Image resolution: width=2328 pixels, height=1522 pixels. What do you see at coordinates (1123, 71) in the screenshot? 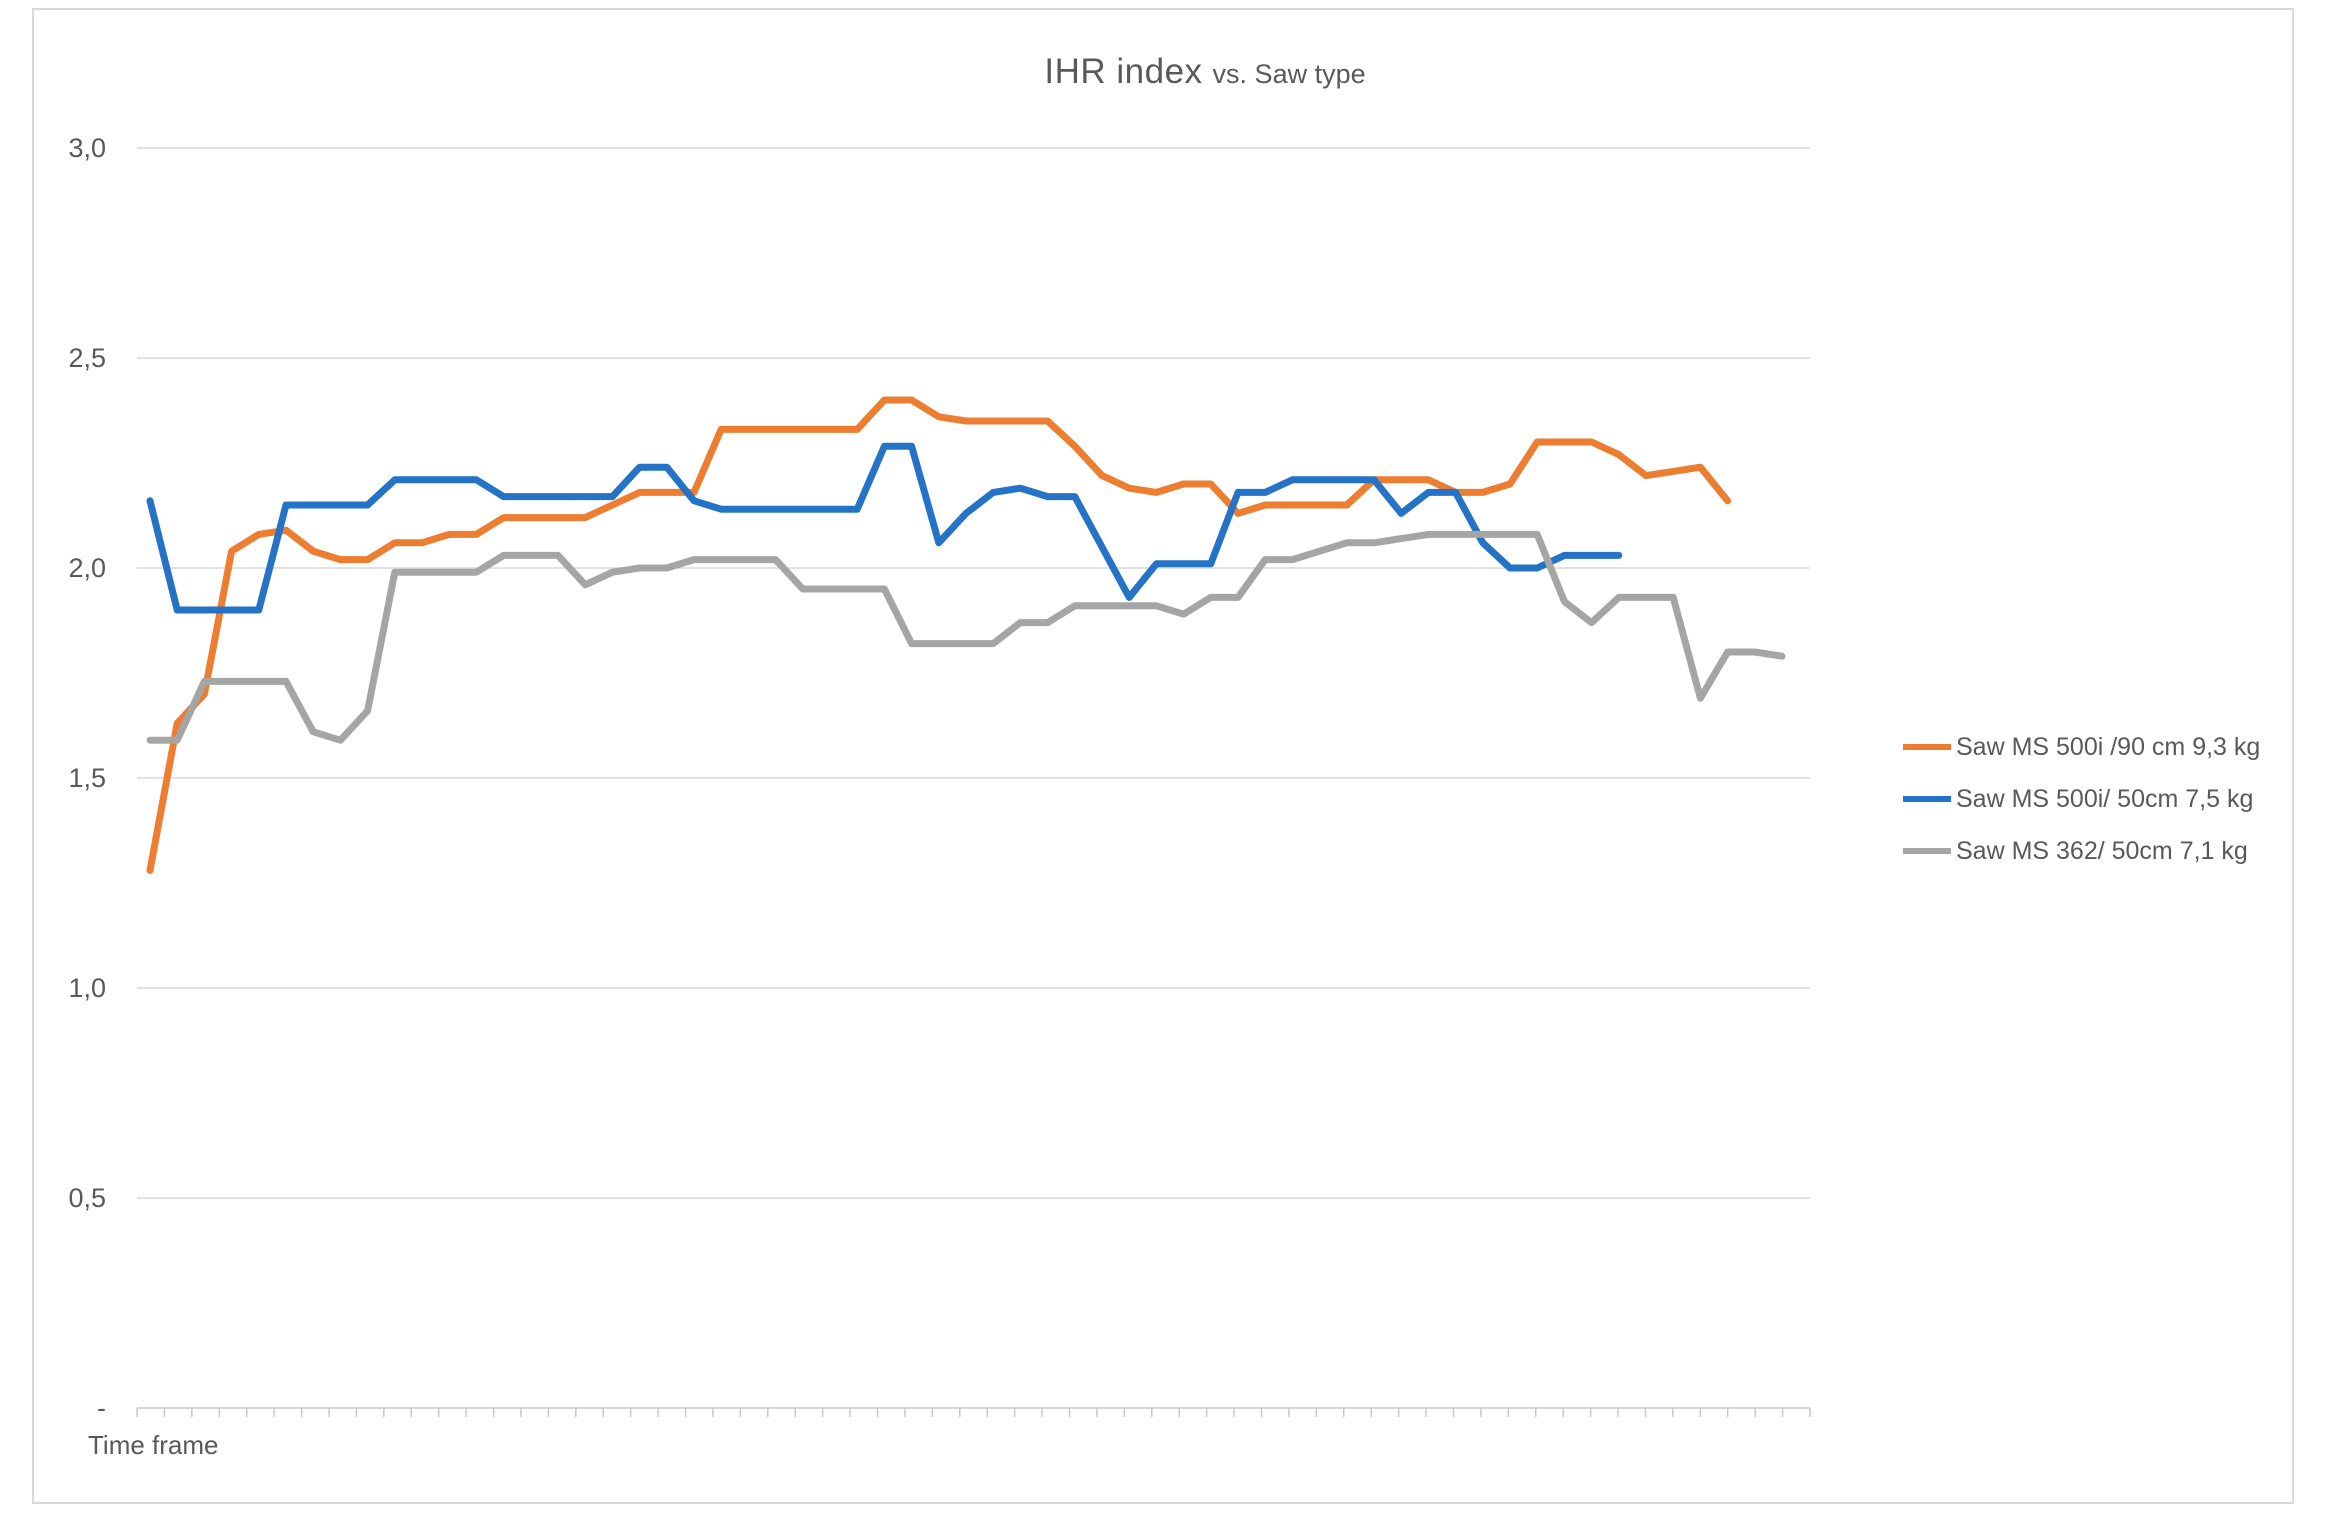
I see `chart-title-main: IHR index` at bounding box center [1123, 71].